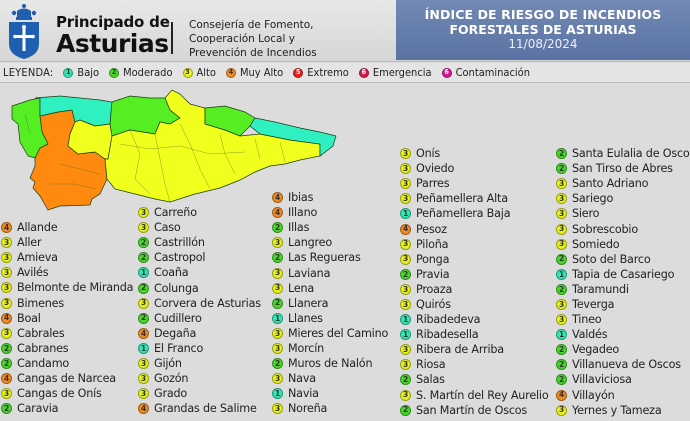  Describe the element at coordinates (596, 244) in the screenshot. I see `municipality-name: Somiedo` at that location.